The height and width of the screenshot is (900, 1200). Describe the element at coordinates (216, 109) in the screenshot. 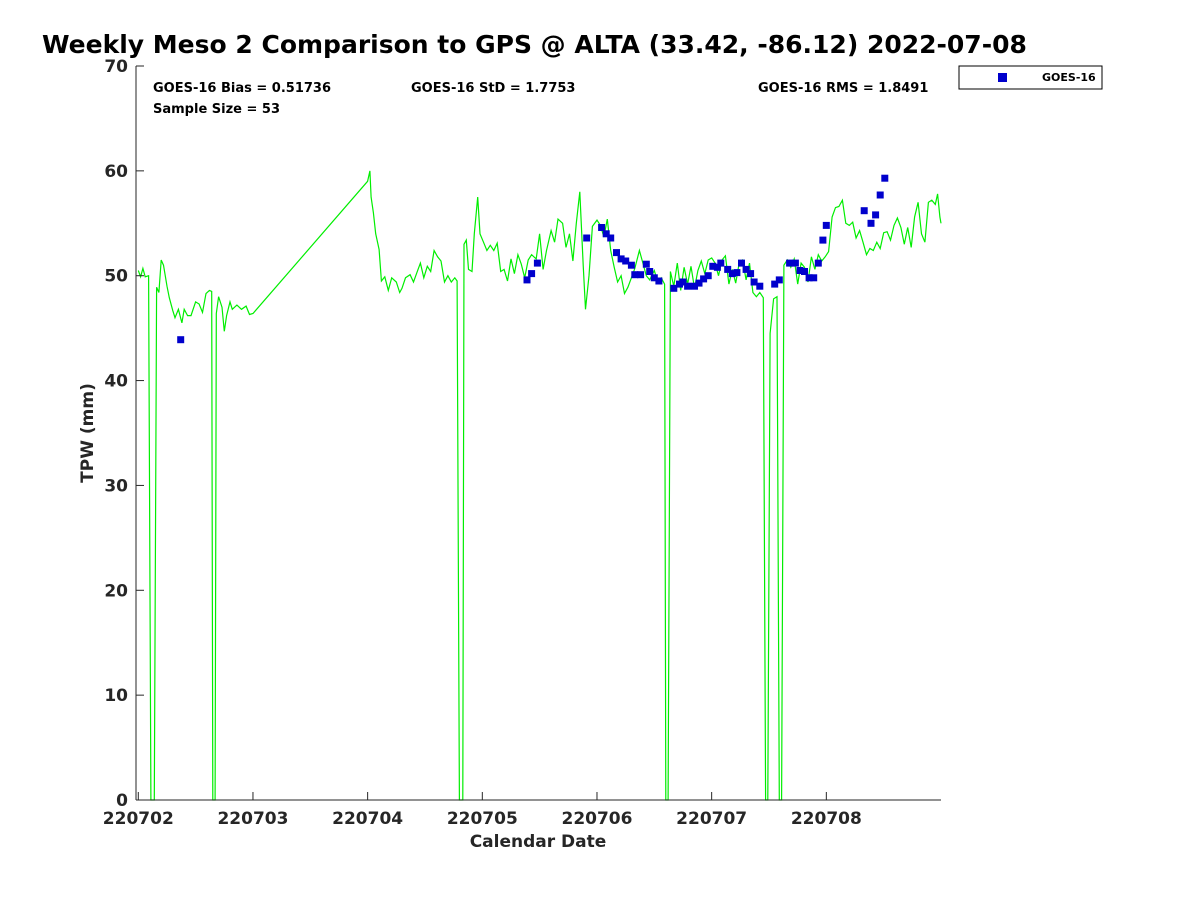

I see `sample-size-stat: Sample Size = 53` at that location.